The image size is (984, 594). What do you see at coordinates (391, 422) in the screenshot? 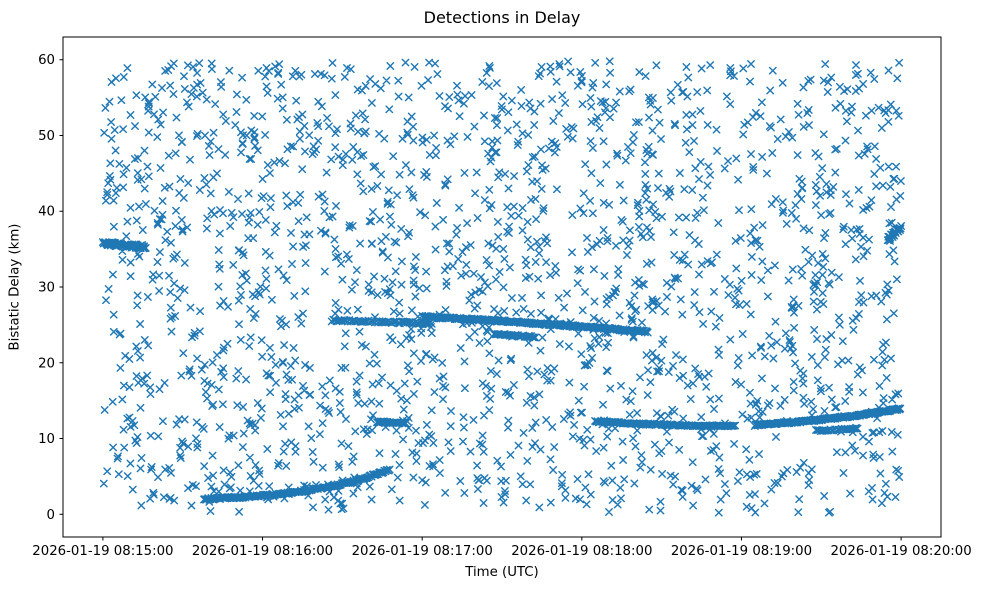
I see `track-segment-12km-mid` at bounding box center [391, 422].